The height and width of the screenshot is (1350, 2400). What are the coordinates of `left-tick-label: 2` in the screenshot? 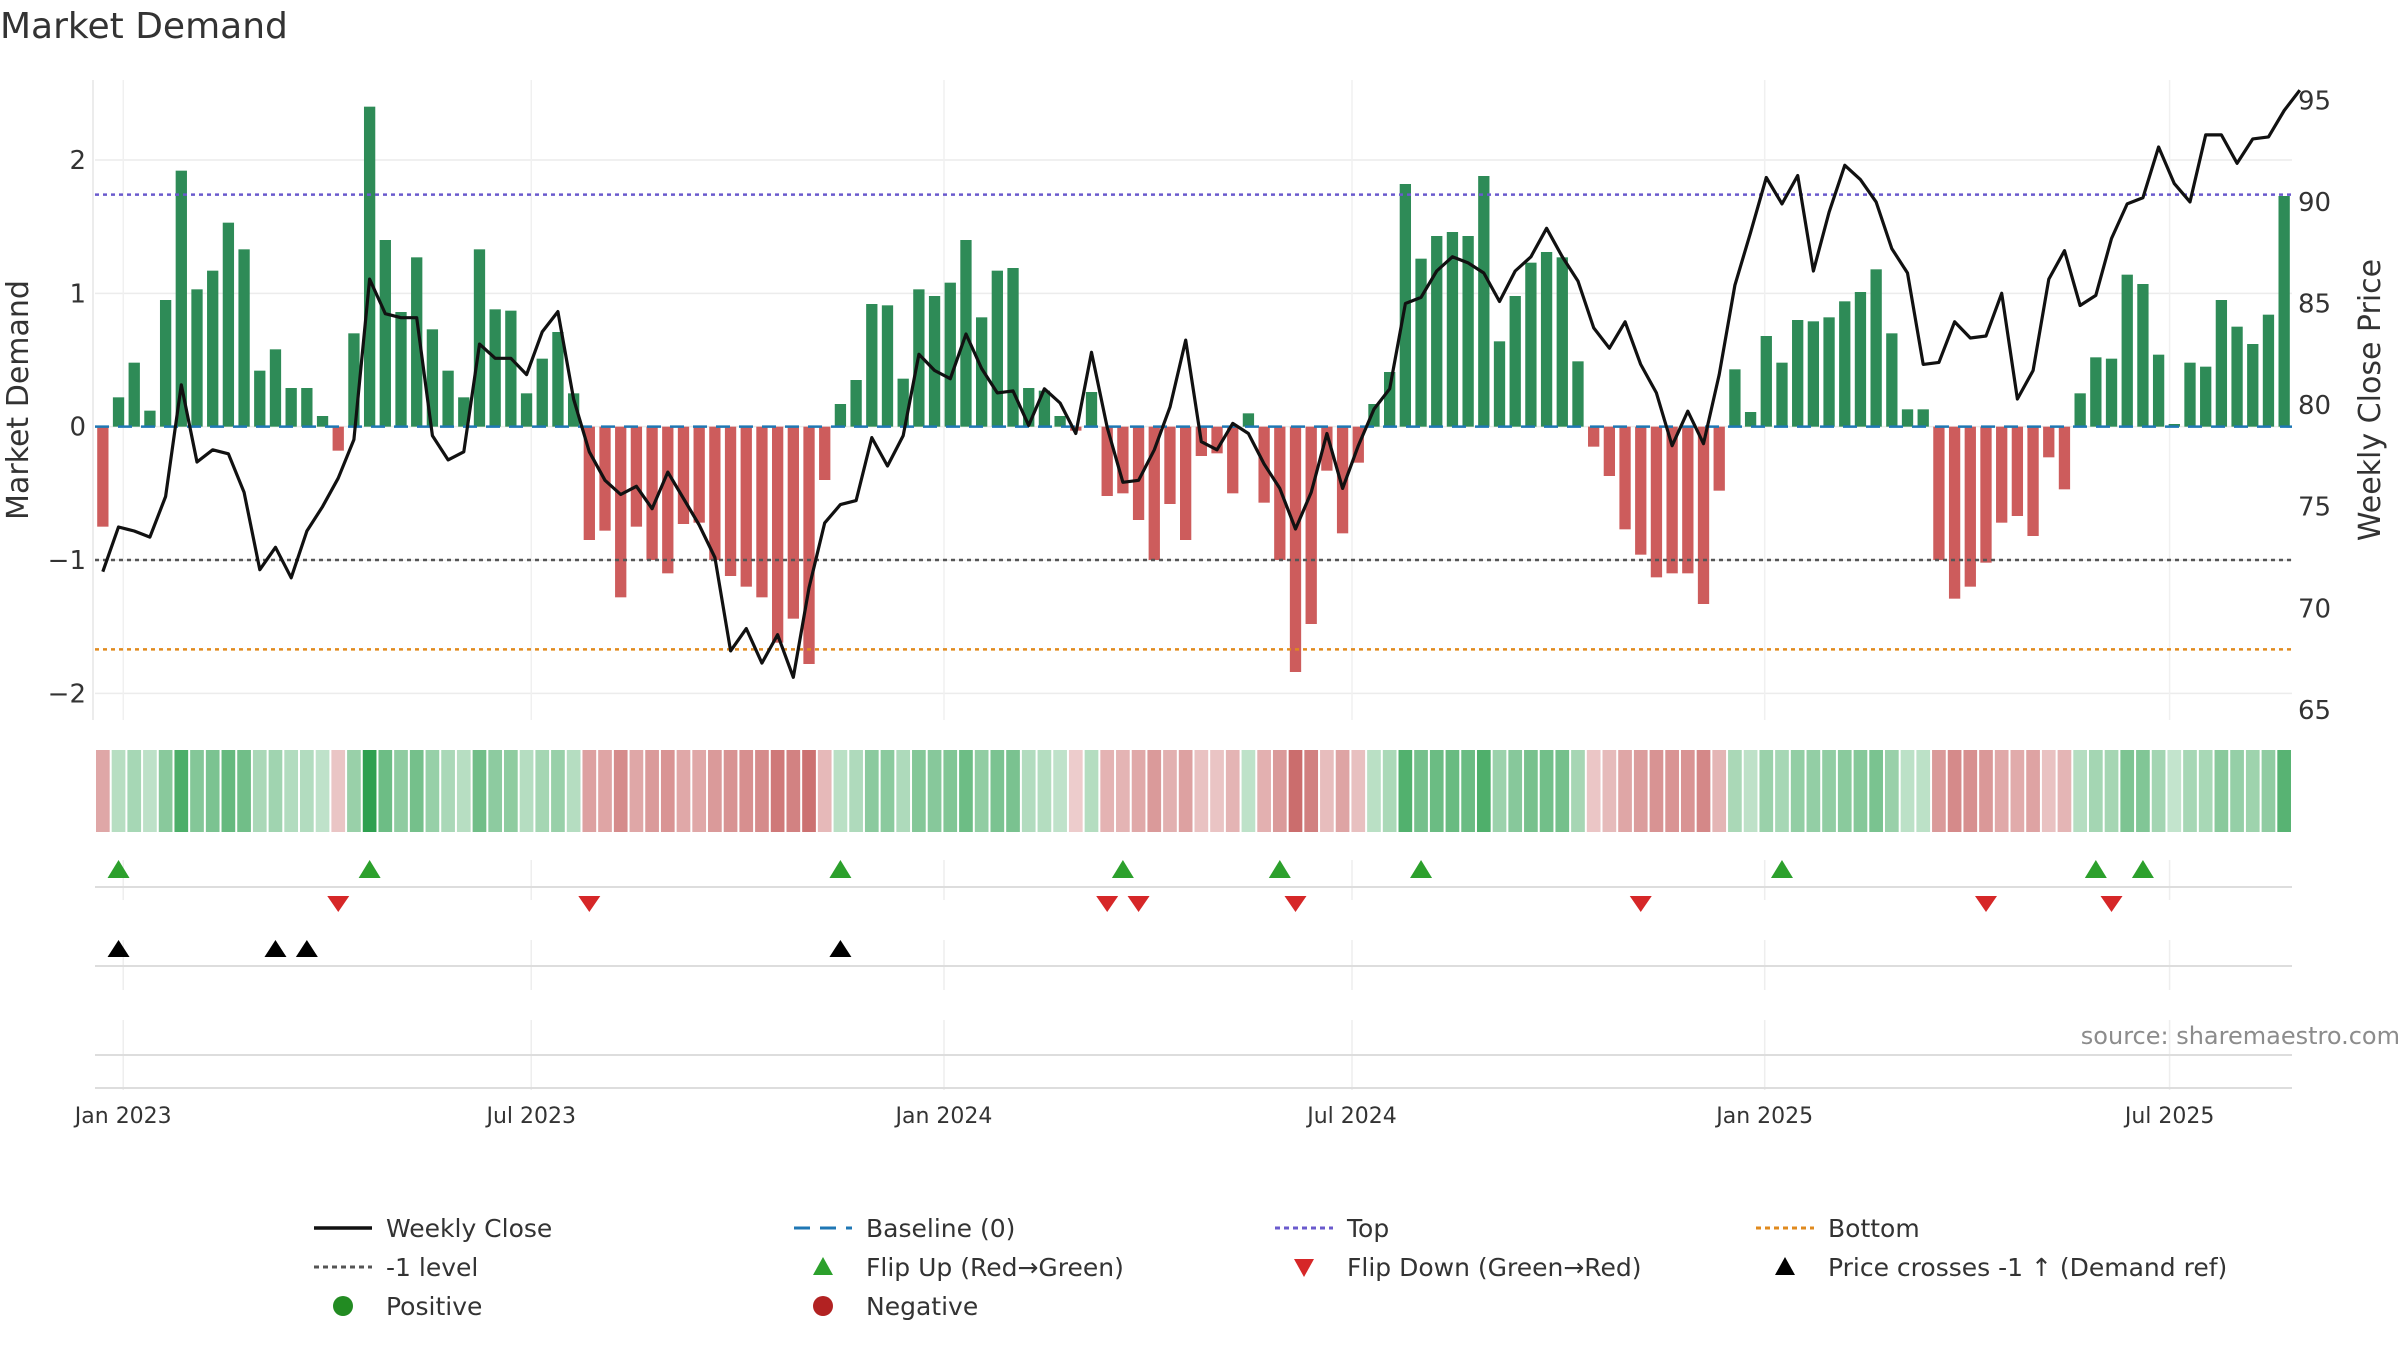 It's located at (77, 161).